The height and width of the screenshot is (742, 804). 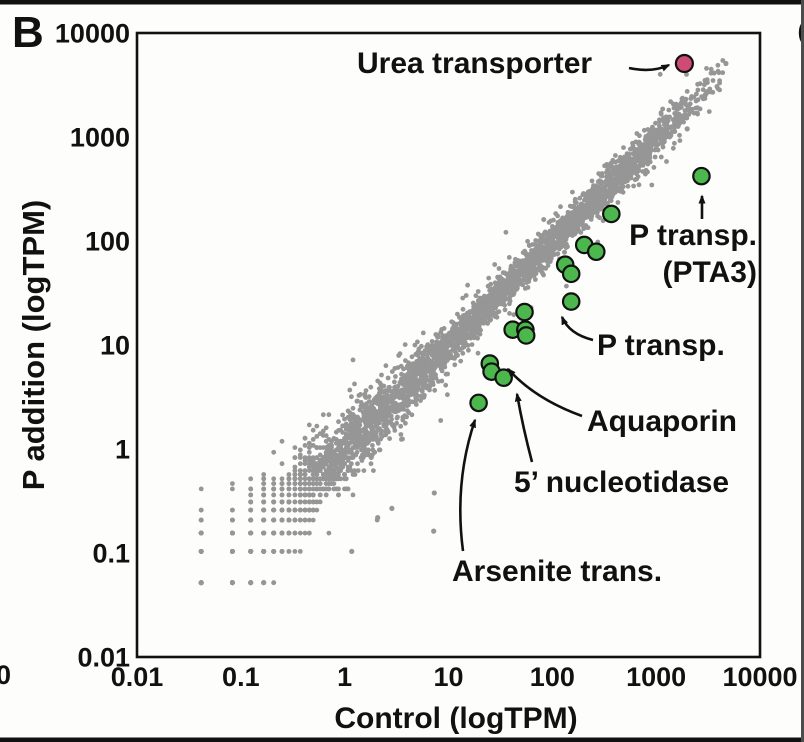 I want to click on green-gene-point, so click(x=571, y=274).